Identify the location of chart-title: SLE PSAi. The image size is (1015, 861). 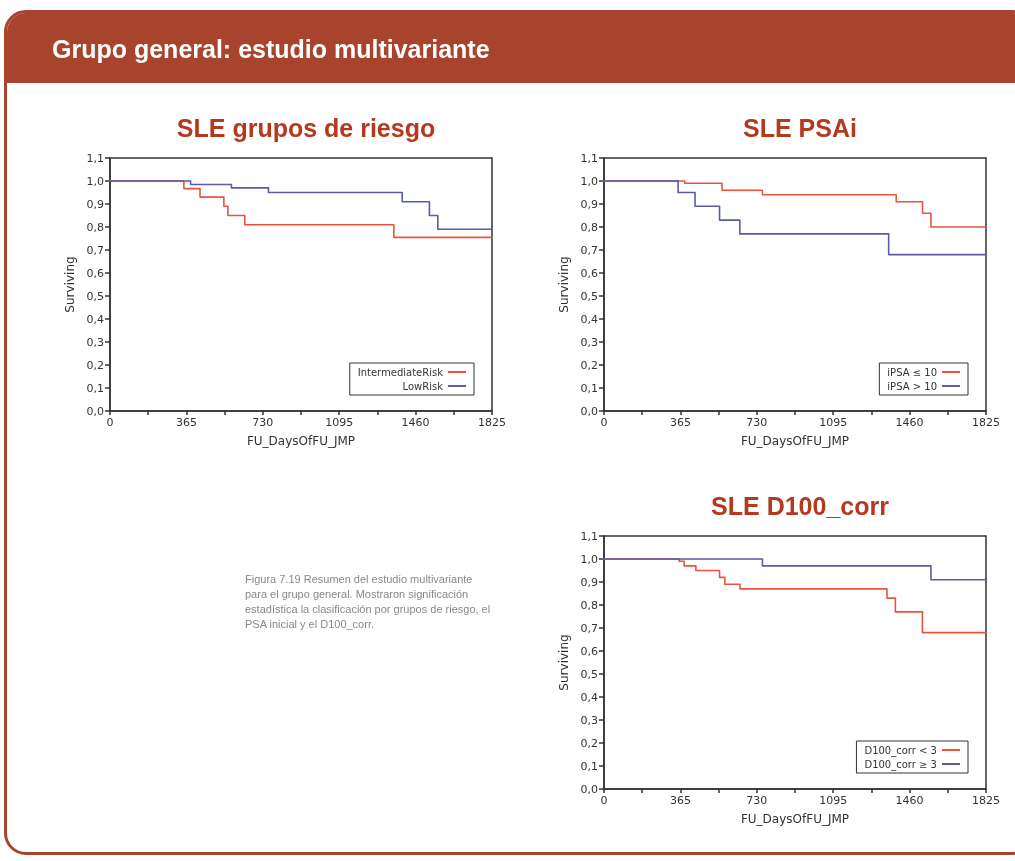
(800, 127).